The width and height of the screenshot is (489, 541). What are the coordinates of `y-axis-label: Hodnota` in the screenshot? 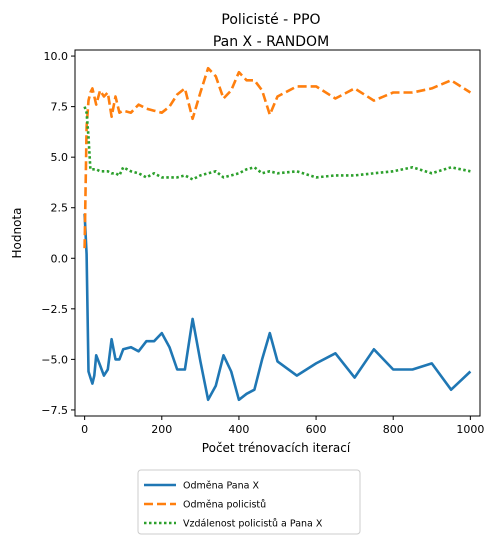 It's located at (17, 233).